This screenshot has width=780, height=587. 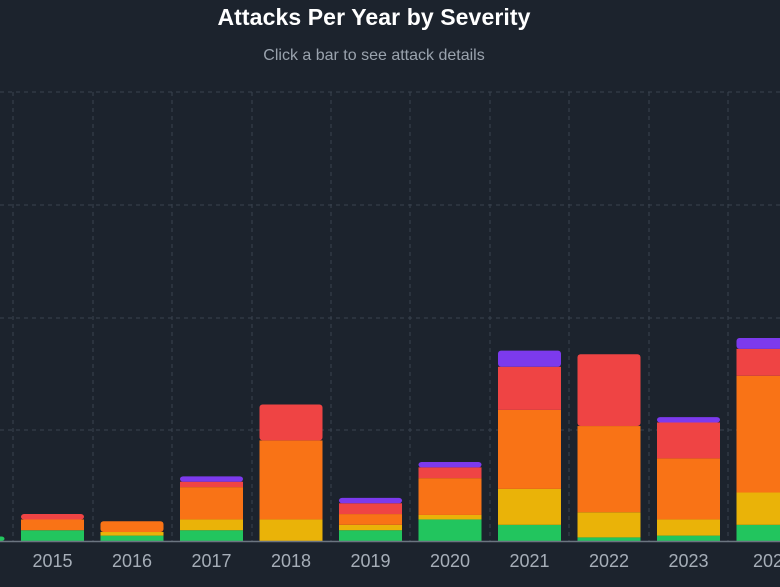 I want to click on x-tick-label: 2015, so click(x=52, y=561).